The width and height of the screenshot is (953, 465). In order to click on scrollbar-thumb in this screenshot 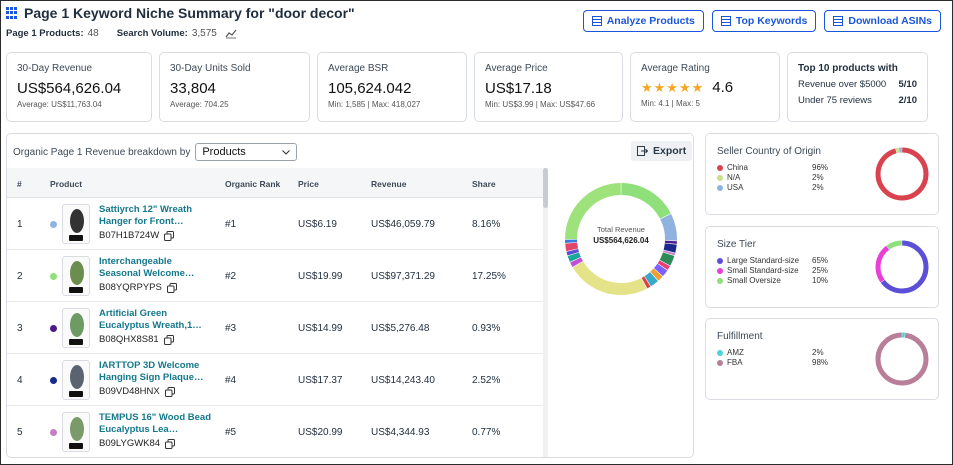, I will do `click(545, 188)`.